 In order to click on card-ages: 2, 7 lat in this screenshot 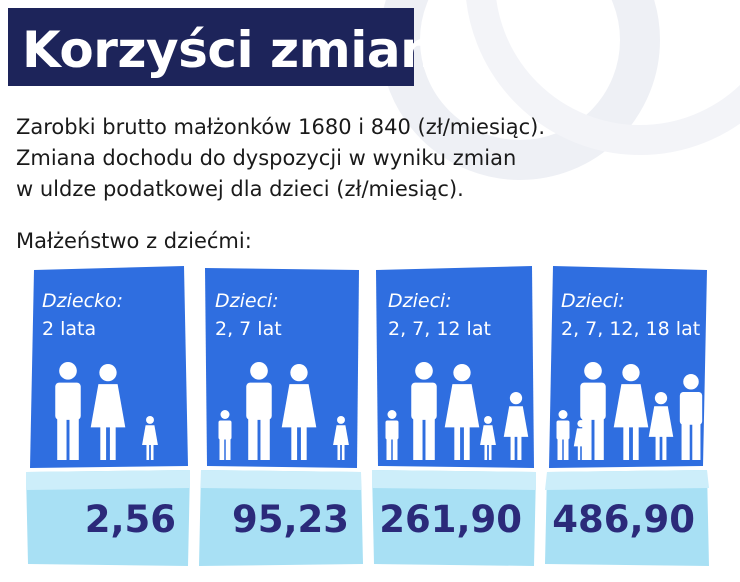, I will do `click(248, 329)`.